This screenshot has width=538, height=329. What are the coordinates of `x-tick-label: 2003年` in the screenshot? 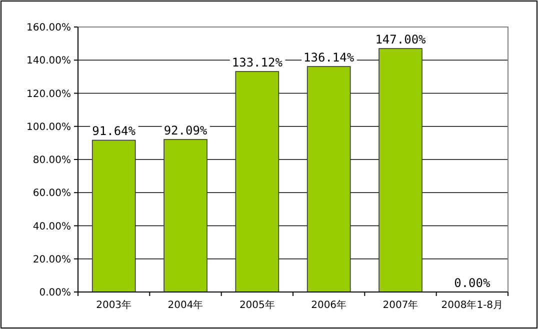 It's located at (114, 305).